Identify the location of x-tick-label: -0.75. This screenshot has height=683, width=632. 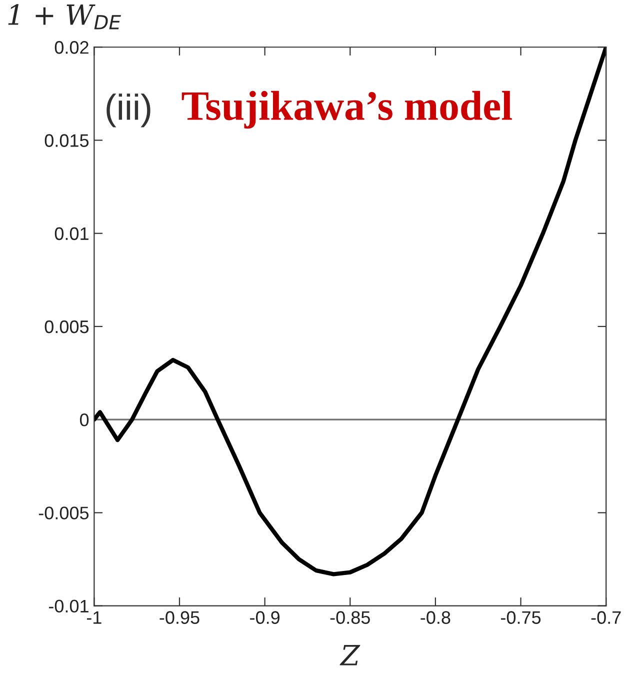
(520, 617).